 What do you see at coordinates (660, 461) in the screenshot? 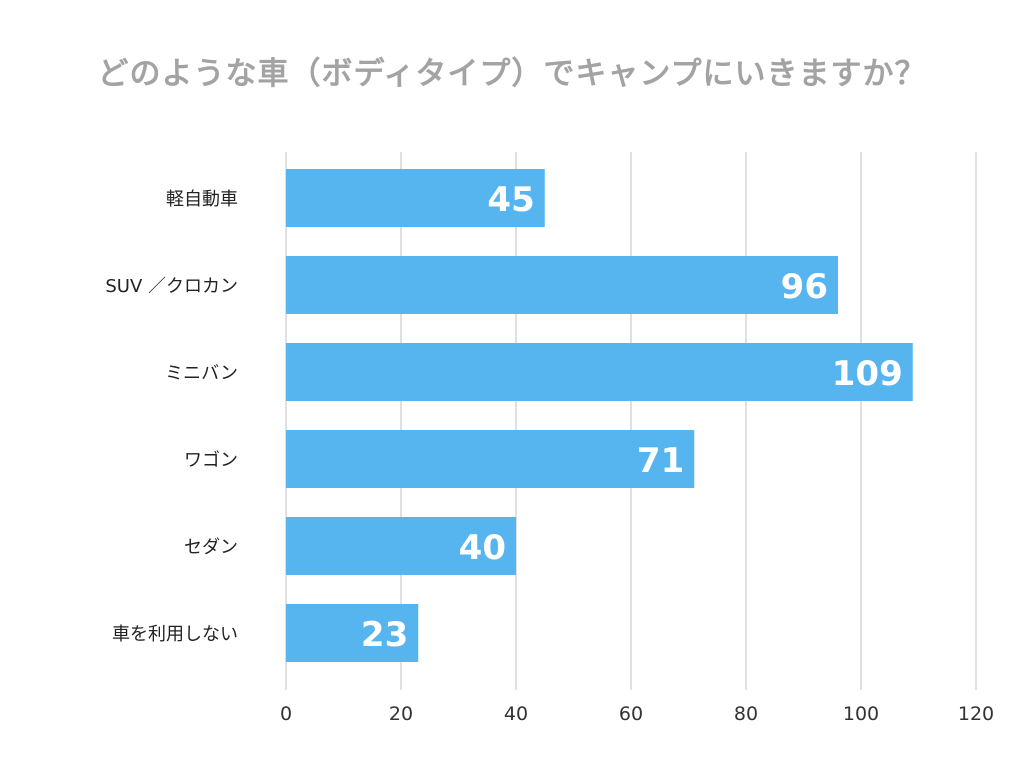
I see `data-label: 71` at bounding box center [660, 461].